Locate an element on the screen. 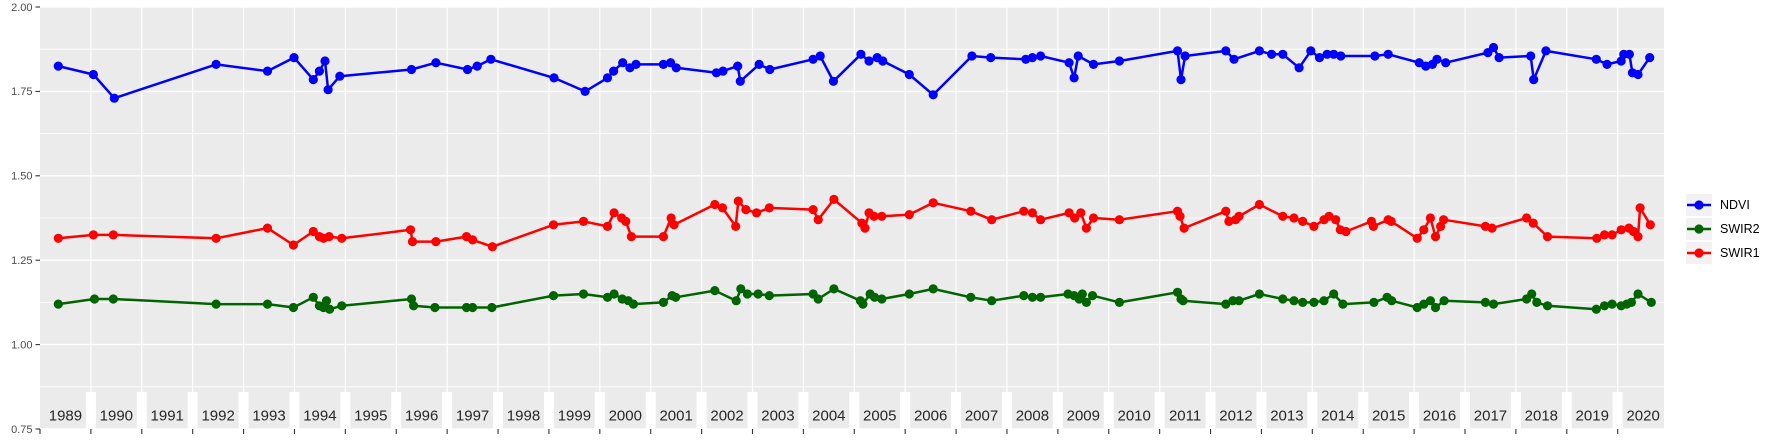 This screenshot has width=1773, height=442. x-tick-label-2007: 2007 is located at coordinates (981, 416).